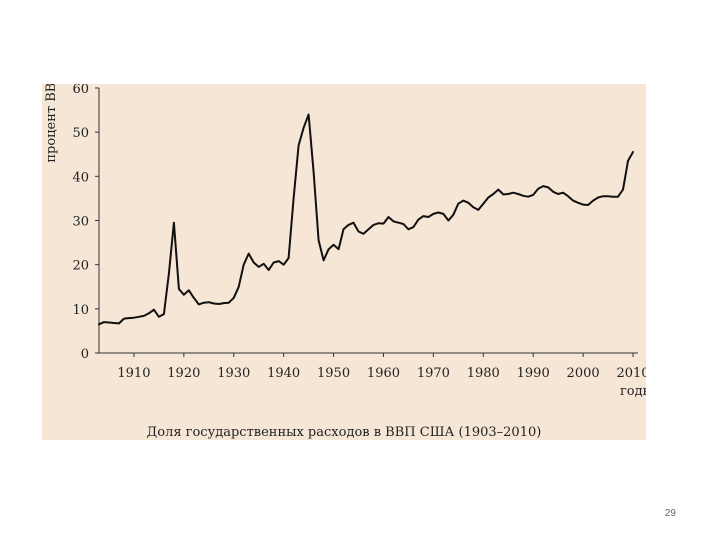 Image resolution: width=720 pixels, height=540 pixels. Describe the element at coordinates (80, 310) in the screenshot. I see `y-tick-label: 10` at that location.